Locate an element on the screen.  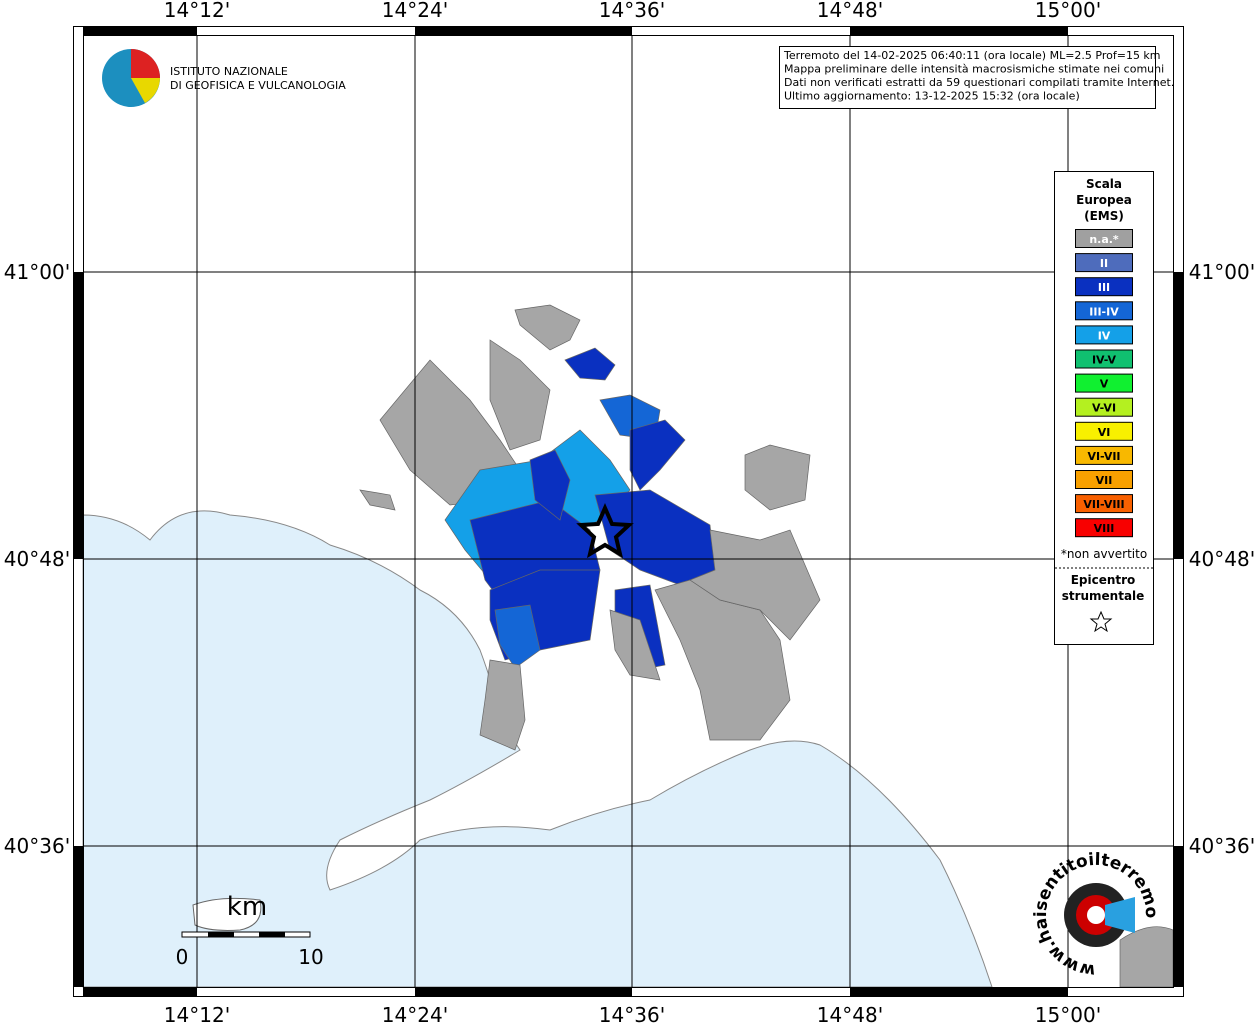
legend-label: IV is located at coordinates (1104, 335).